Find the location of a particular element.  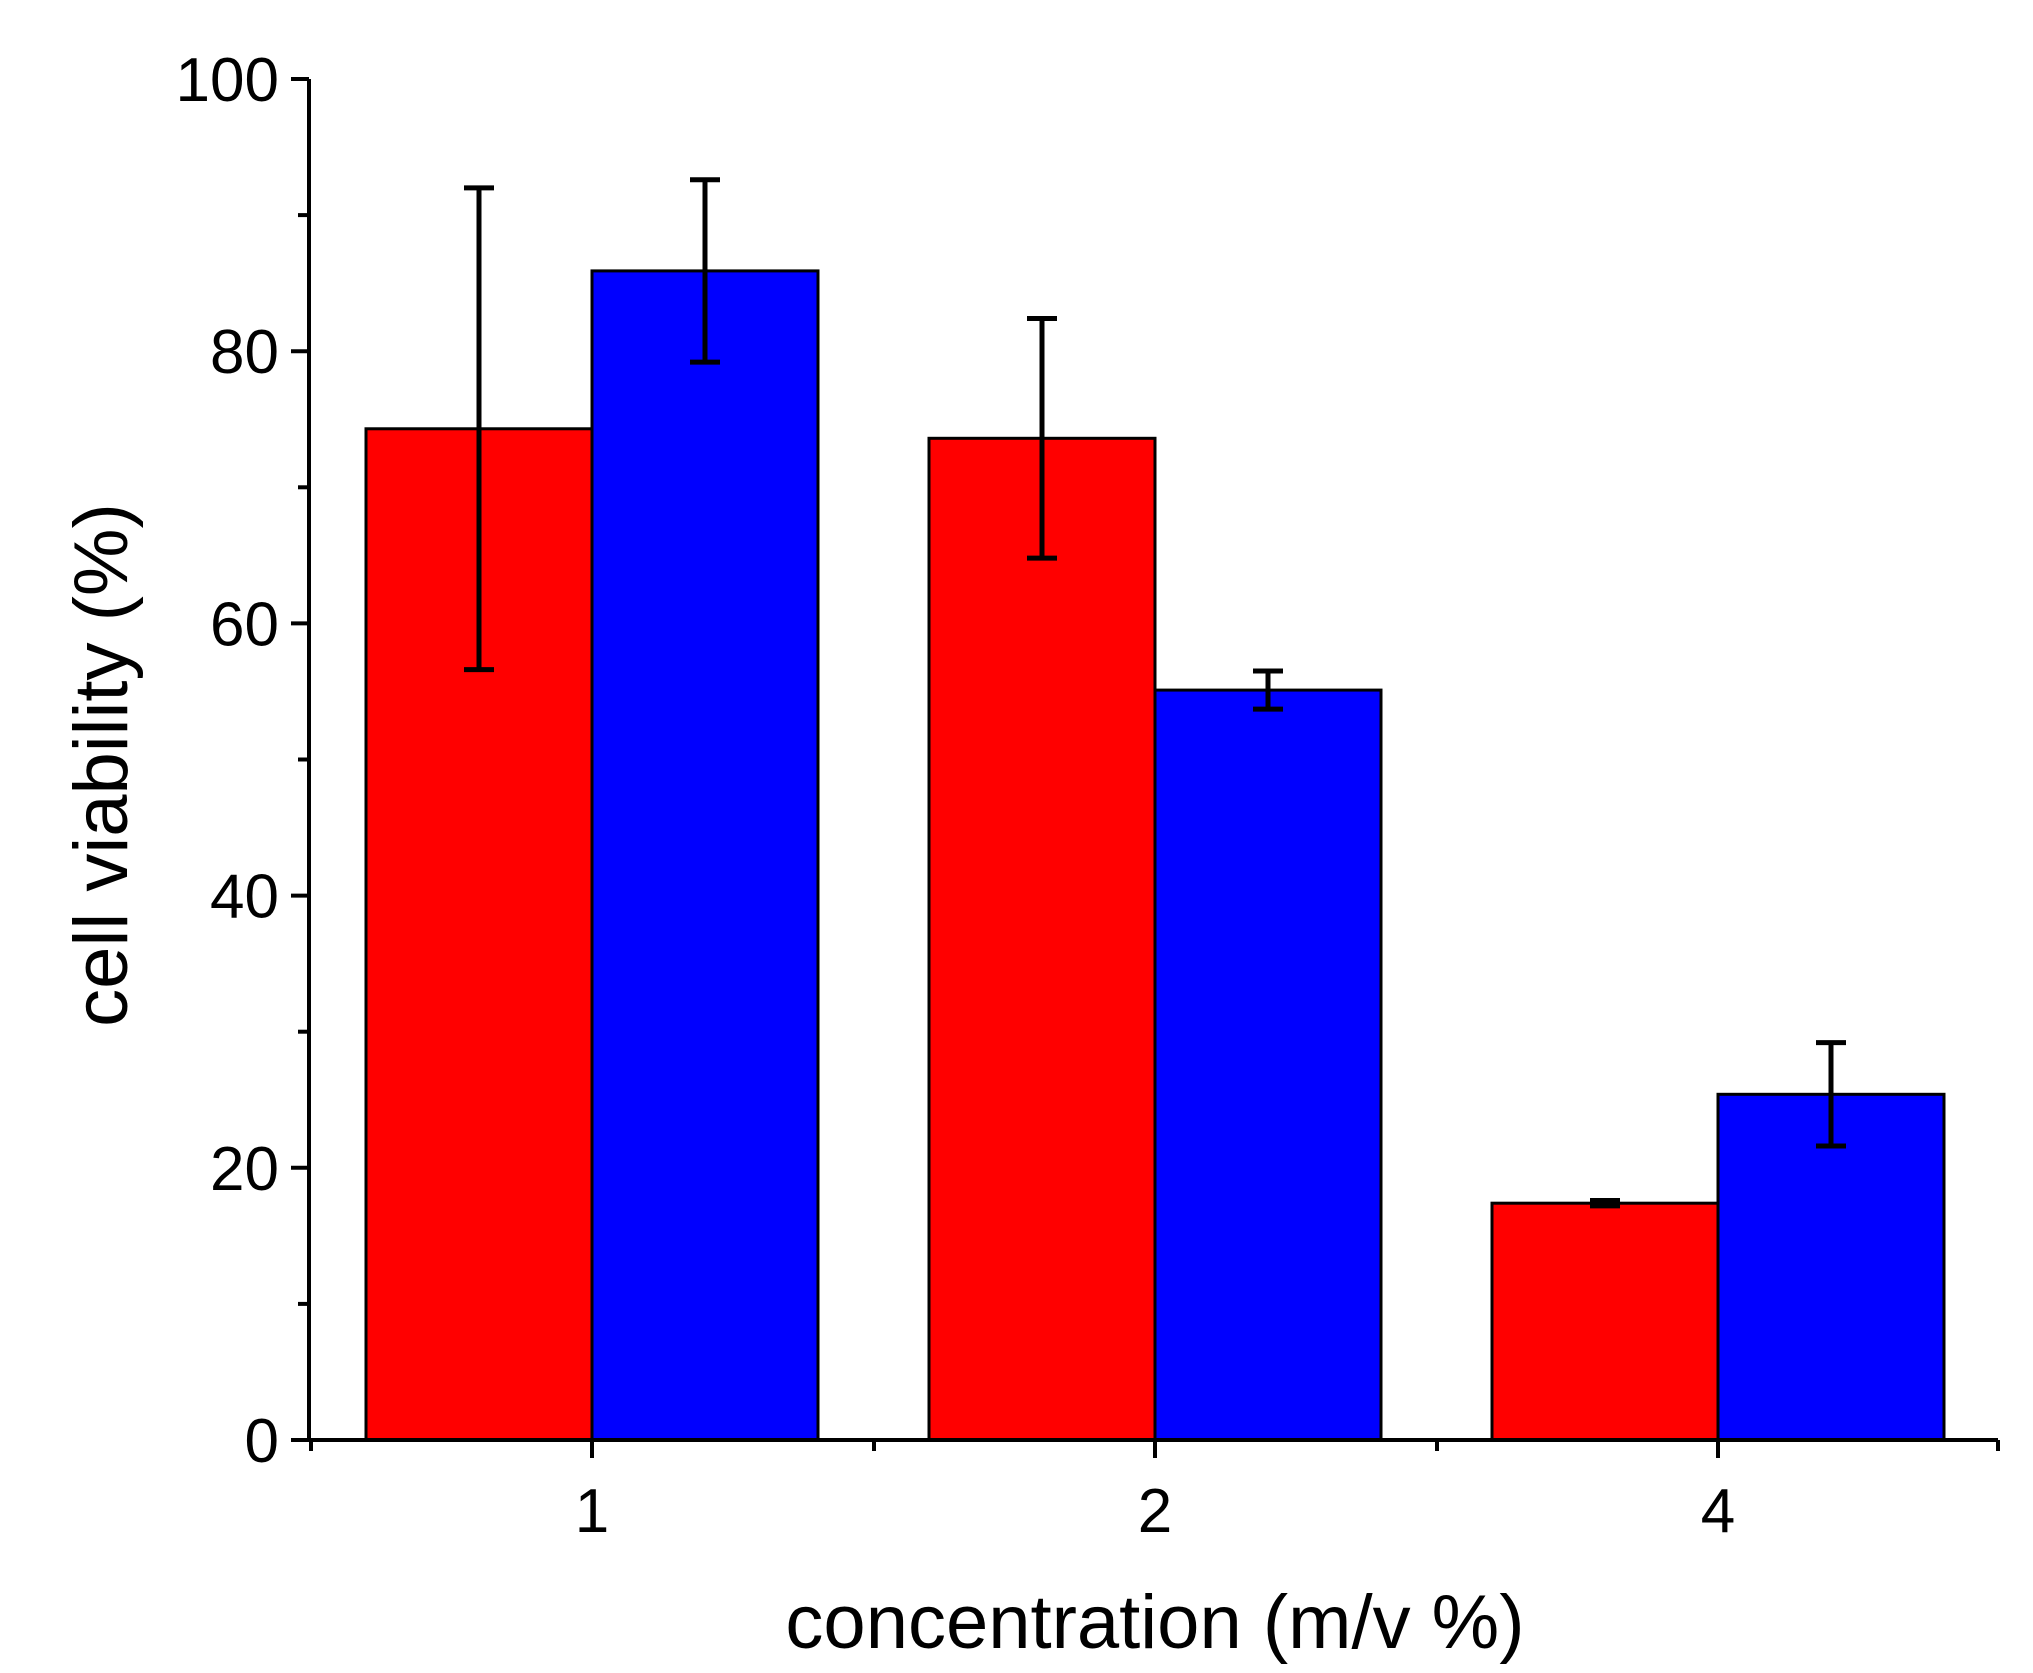

y-tick-label: 40 is located at coordinates (244, 897).